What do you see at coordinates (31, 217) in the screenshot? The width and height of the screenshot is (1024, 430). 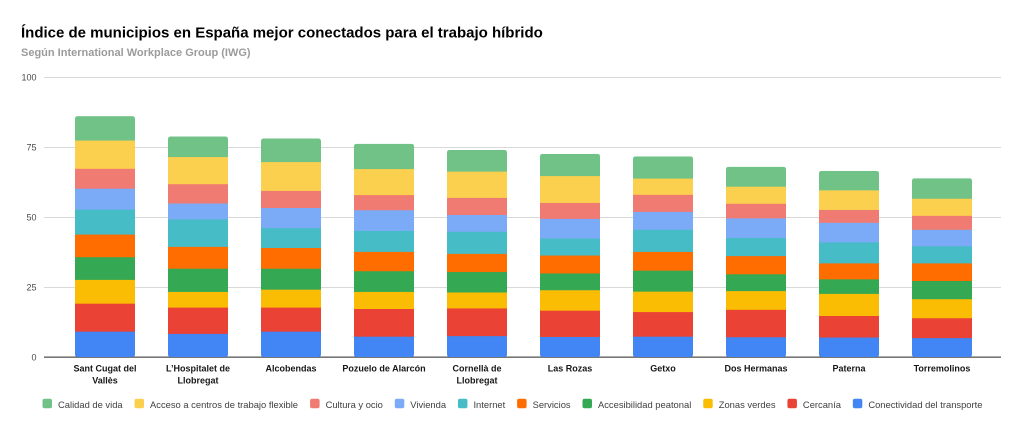 I see `svg-text: 50` at bounding box center [31, 217].